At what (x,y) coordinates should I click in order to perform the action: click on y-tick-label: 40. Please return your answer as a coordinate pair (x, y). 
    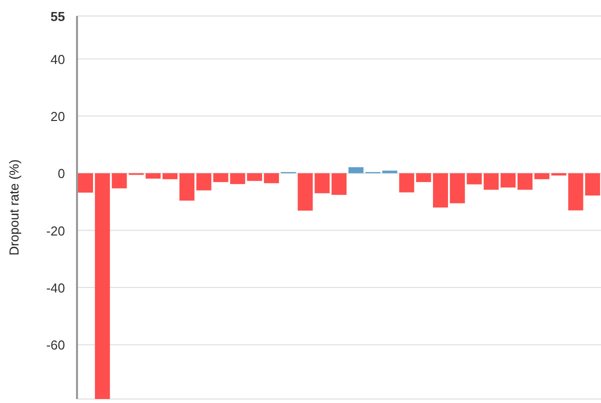
    Looking at the image, I should click on (57, 59).